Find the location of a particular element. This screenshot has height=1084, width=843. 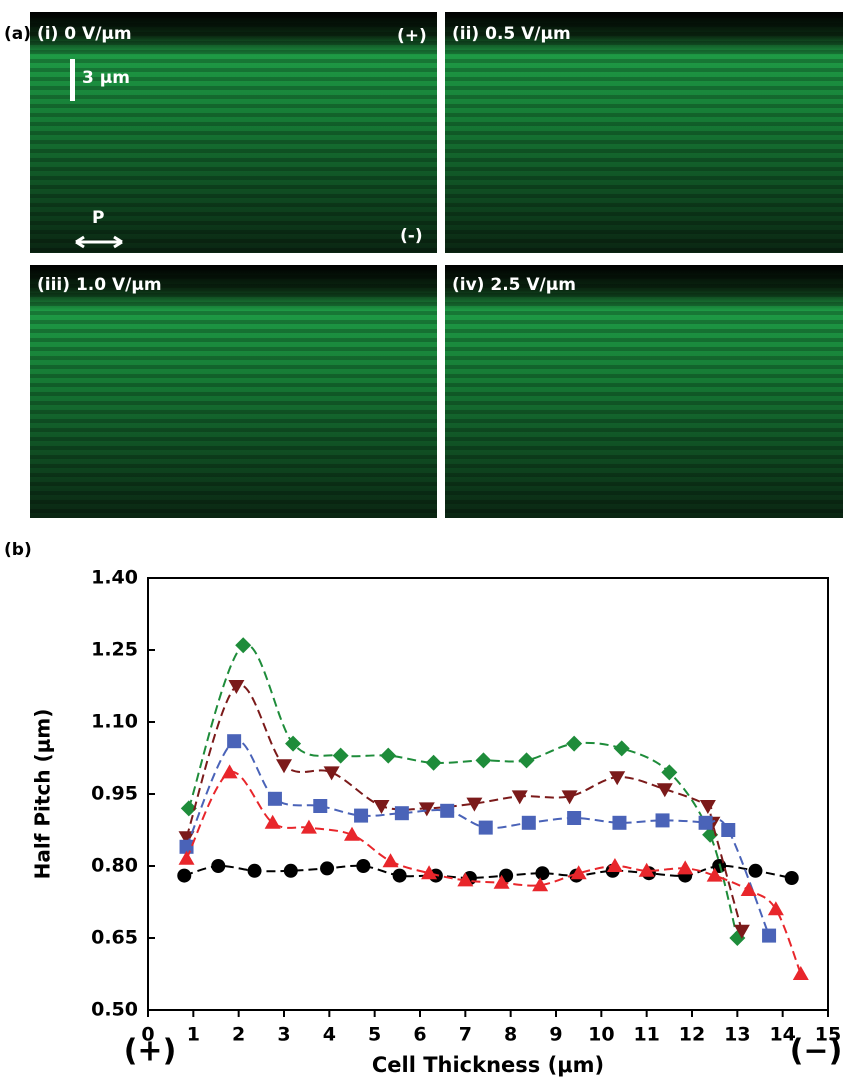

x-tick-label: 15 is located at coordinates (828, 1035).